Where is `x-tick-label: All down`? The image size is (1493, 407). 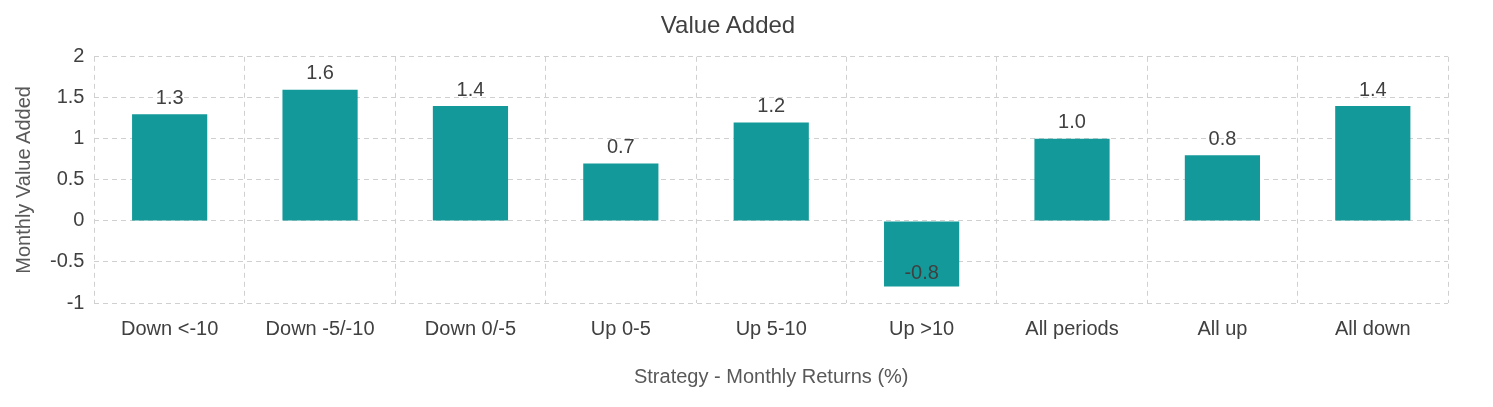
x-tick-label: All down is located at coordinates (1373, 327).